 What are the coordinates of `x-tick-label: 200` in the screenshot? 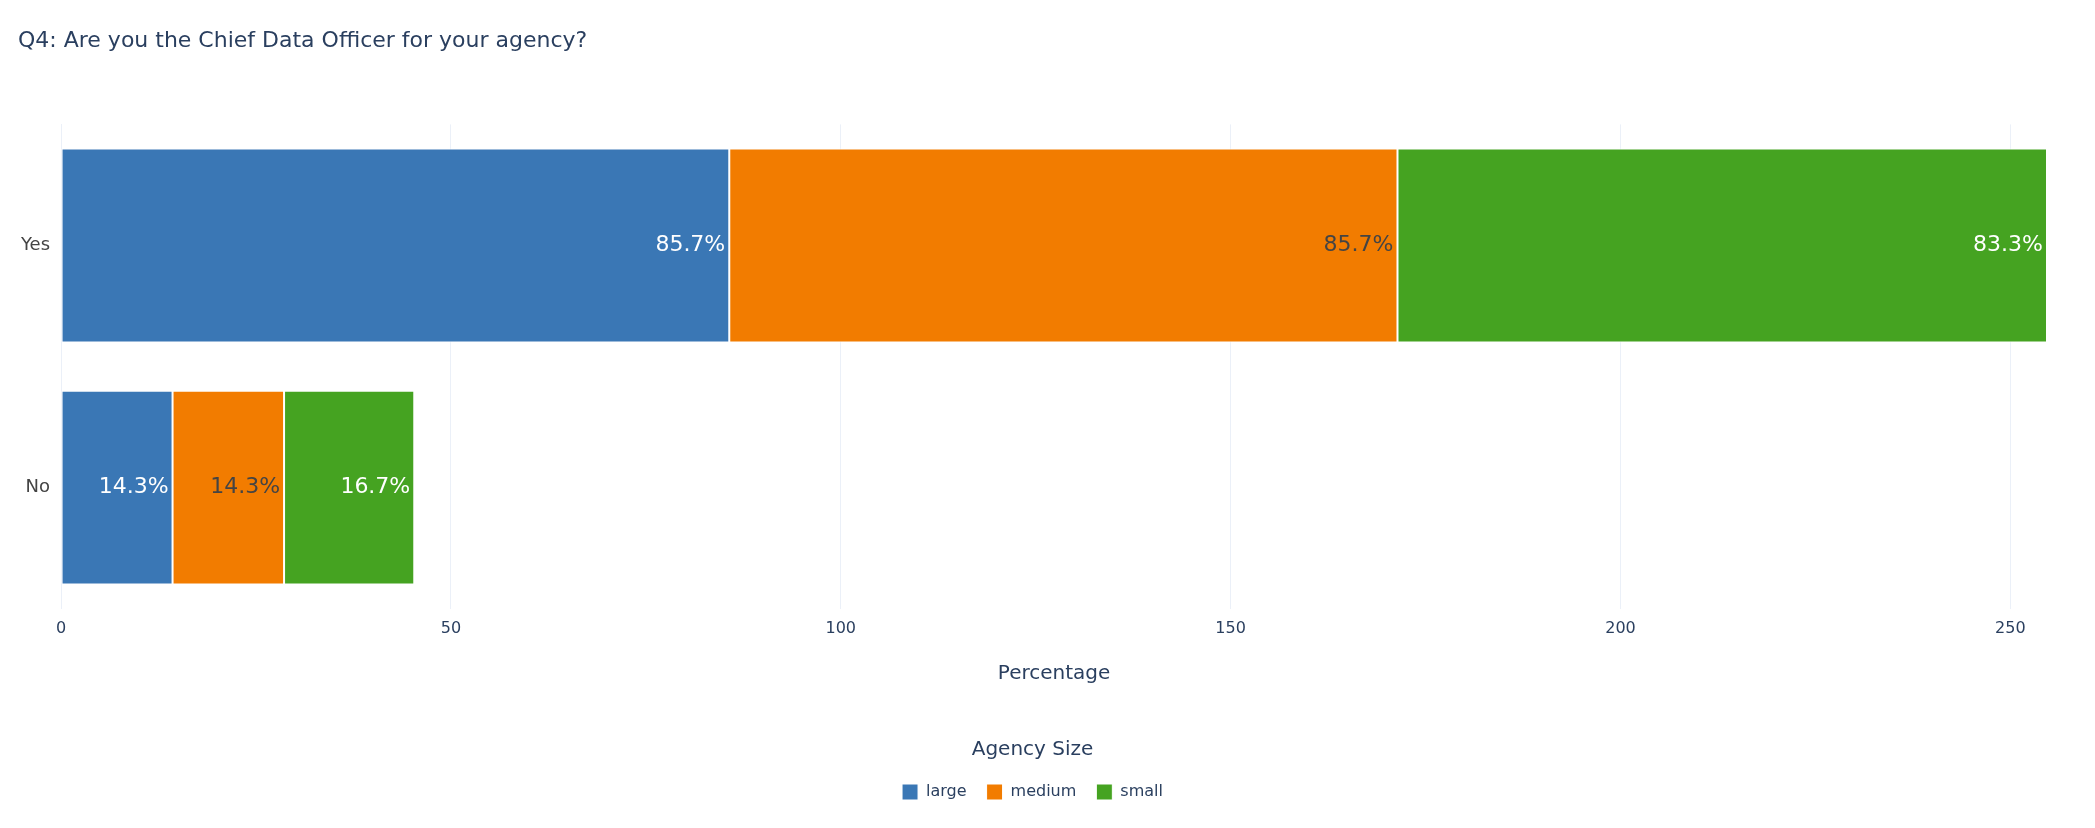 It's located at (1620, 627).